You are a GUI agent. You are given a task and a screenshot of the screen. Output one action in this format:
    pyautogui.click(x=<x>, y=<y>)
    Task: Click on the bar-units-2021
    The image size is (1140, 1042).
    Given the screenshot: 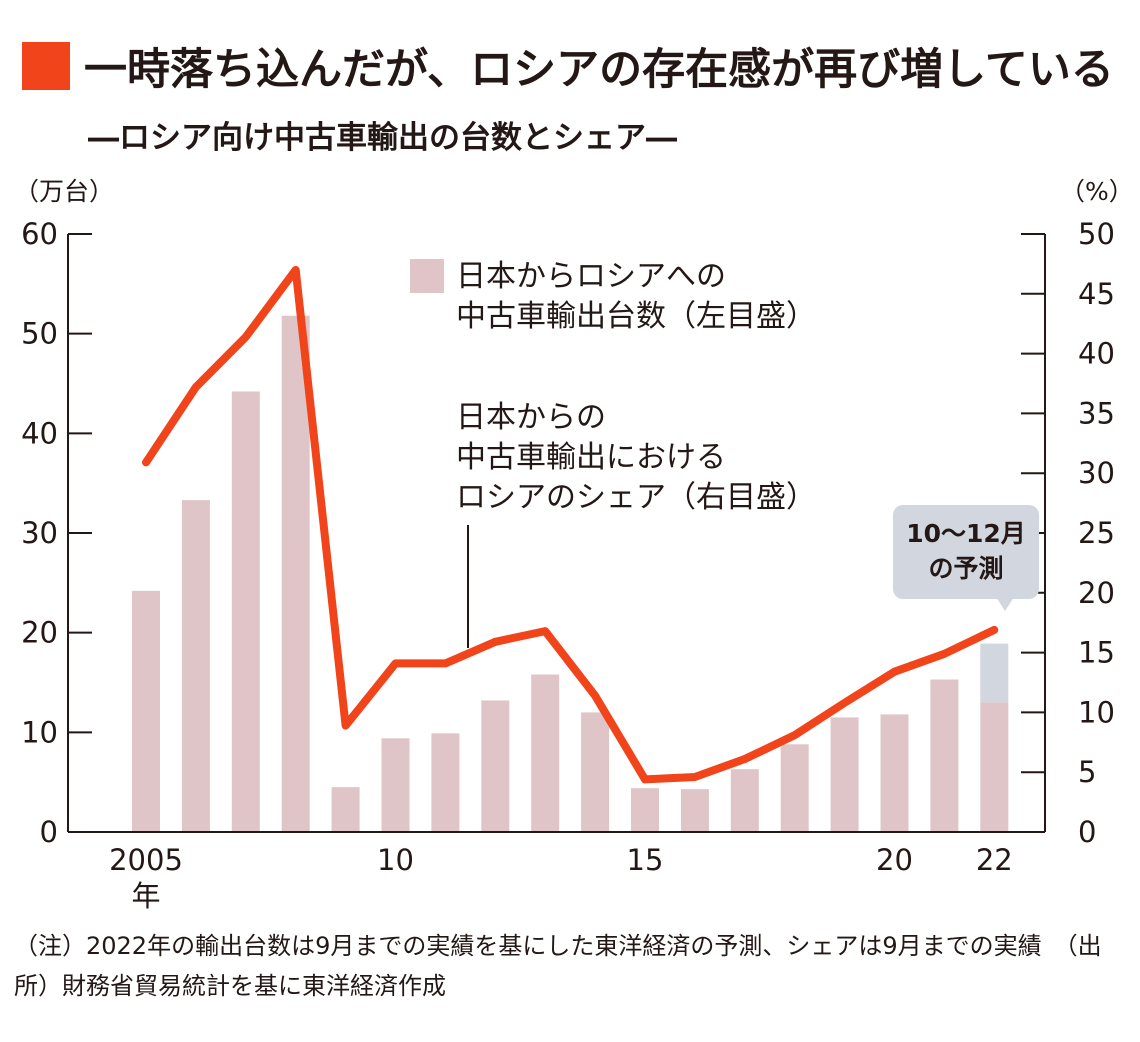 What is the action you would take?
    pyautogui.click(x=944, y=755)
    